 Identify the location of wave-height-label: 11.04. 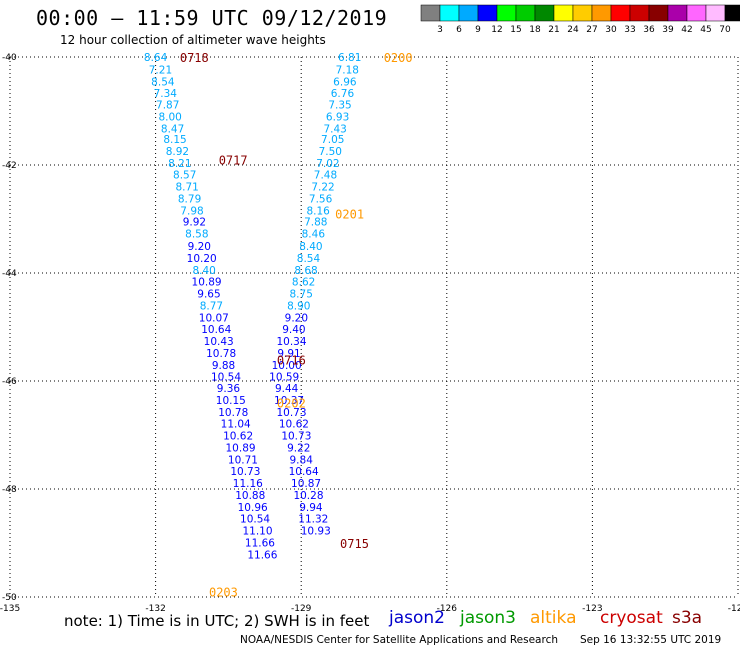
(236, 425).